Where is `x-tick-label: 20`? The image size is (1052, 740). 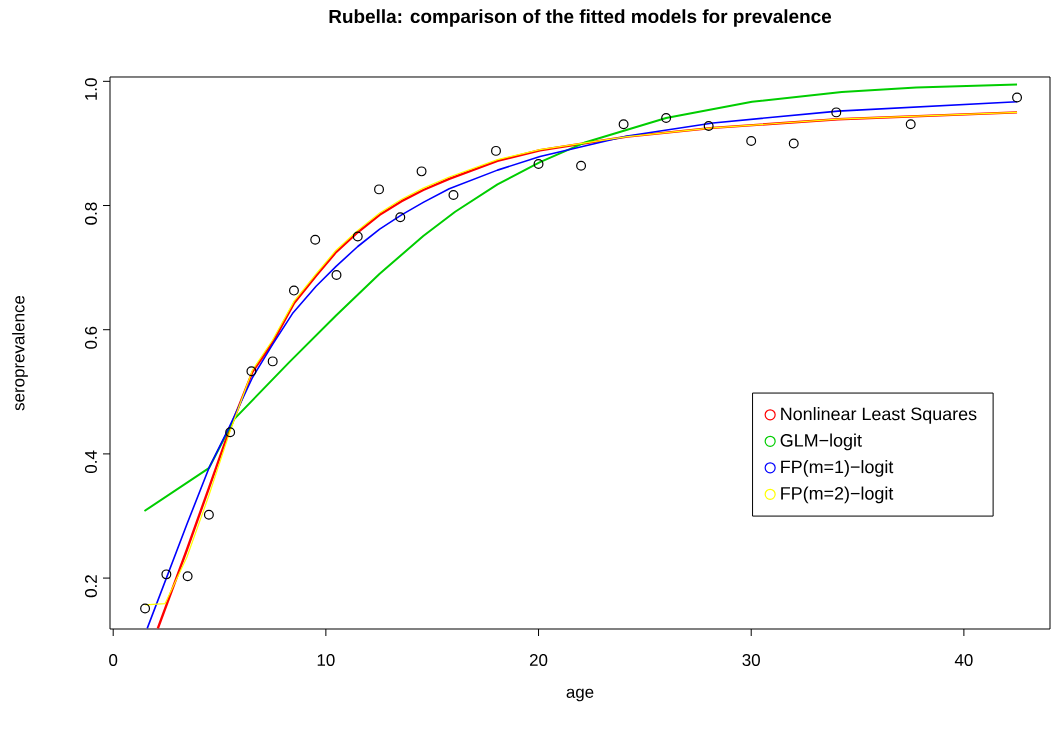
x-tick-label: 20 is located at coordinates (538, 660).